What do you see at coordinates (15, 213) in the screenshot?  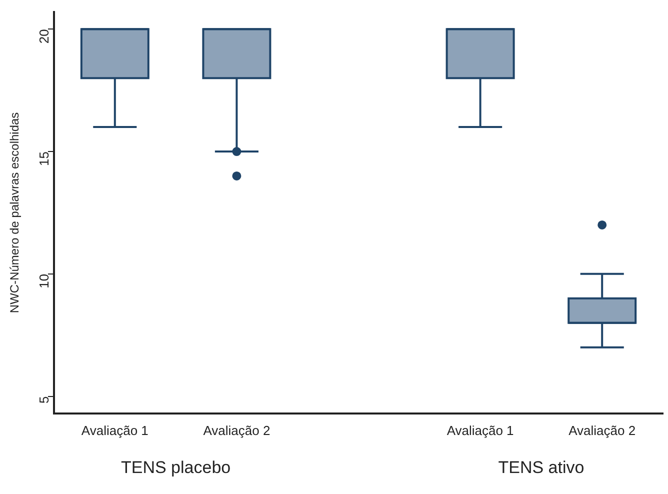 I see `y-axis-title: NWC-Número de palavras escolhidas` at bounding box center [15, 213].